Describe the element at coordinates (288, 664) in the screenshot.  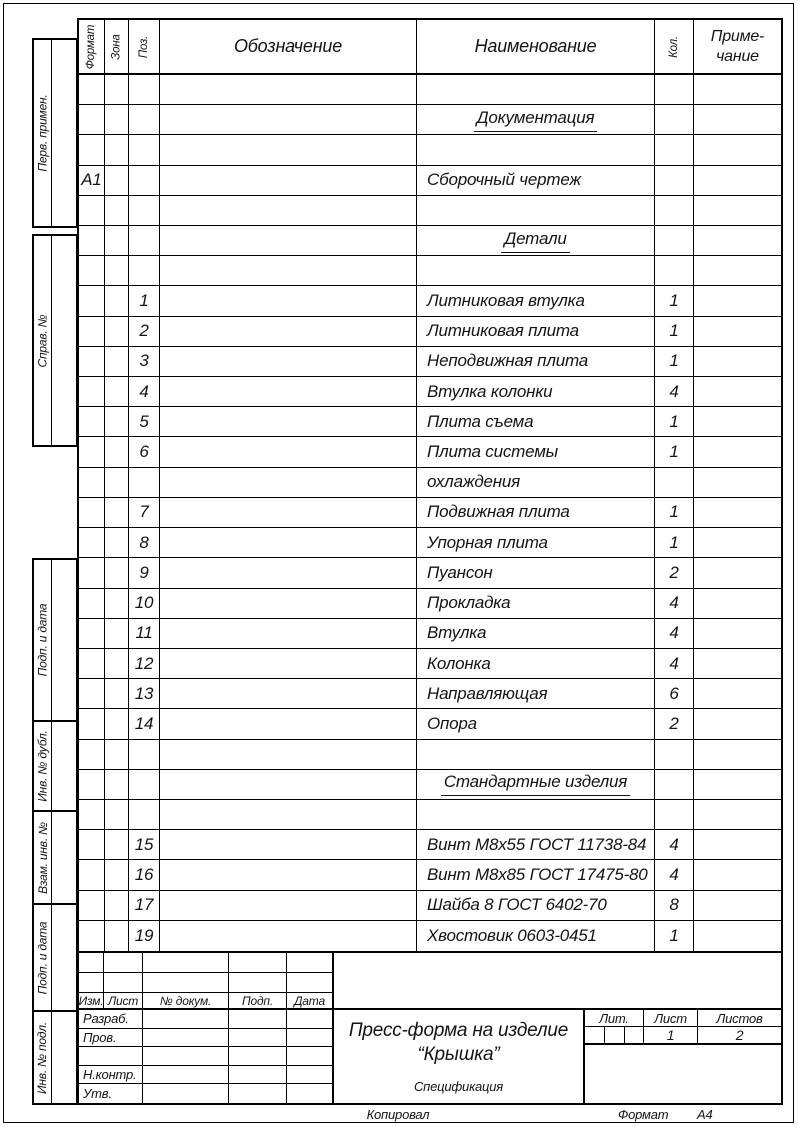
I see `row-19-designation` at that location.